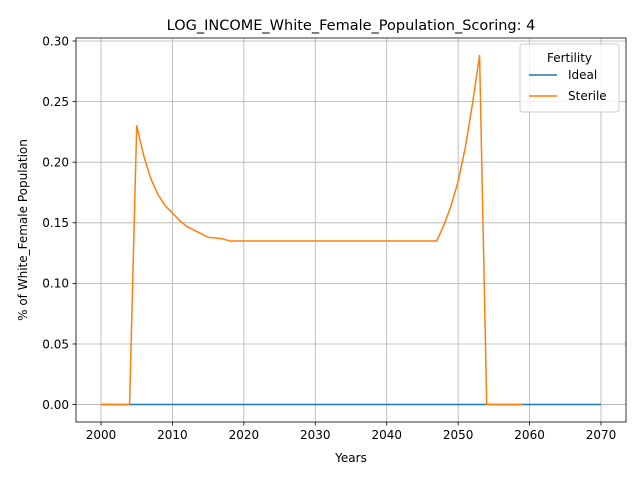 The width and height of the screenshot is (640, 480). Describe the element at coordinates (55, 284) in the screenshot. I see `y-tick-label: 0.10` at that location.